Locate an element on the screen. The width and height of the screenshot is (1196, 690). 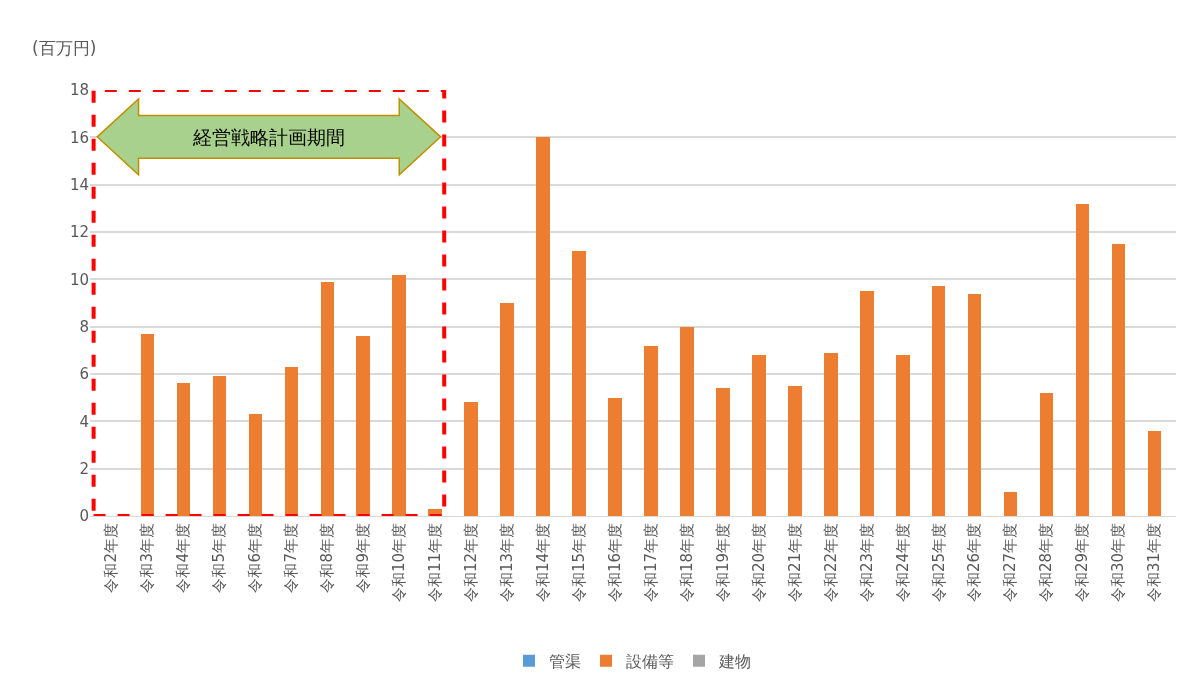
x-tick-label: 令和8年度 is located at coordinates (327, 558).